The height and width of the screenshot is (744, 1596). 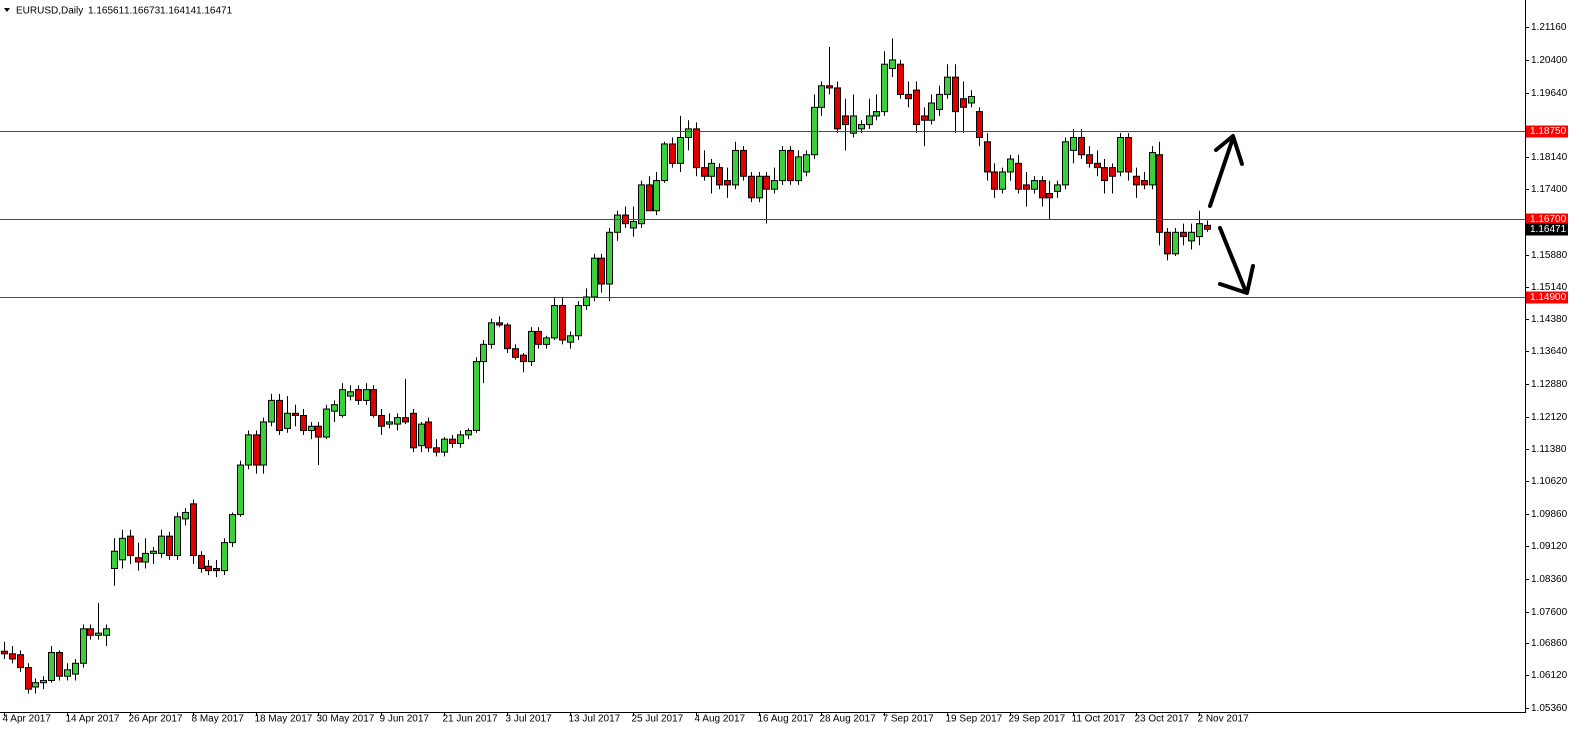 What do you see at coordinates (720, 719) in the screenshot?
I see `x-tick-label: 4 Aug 2017` at bounding box center [720, 719].